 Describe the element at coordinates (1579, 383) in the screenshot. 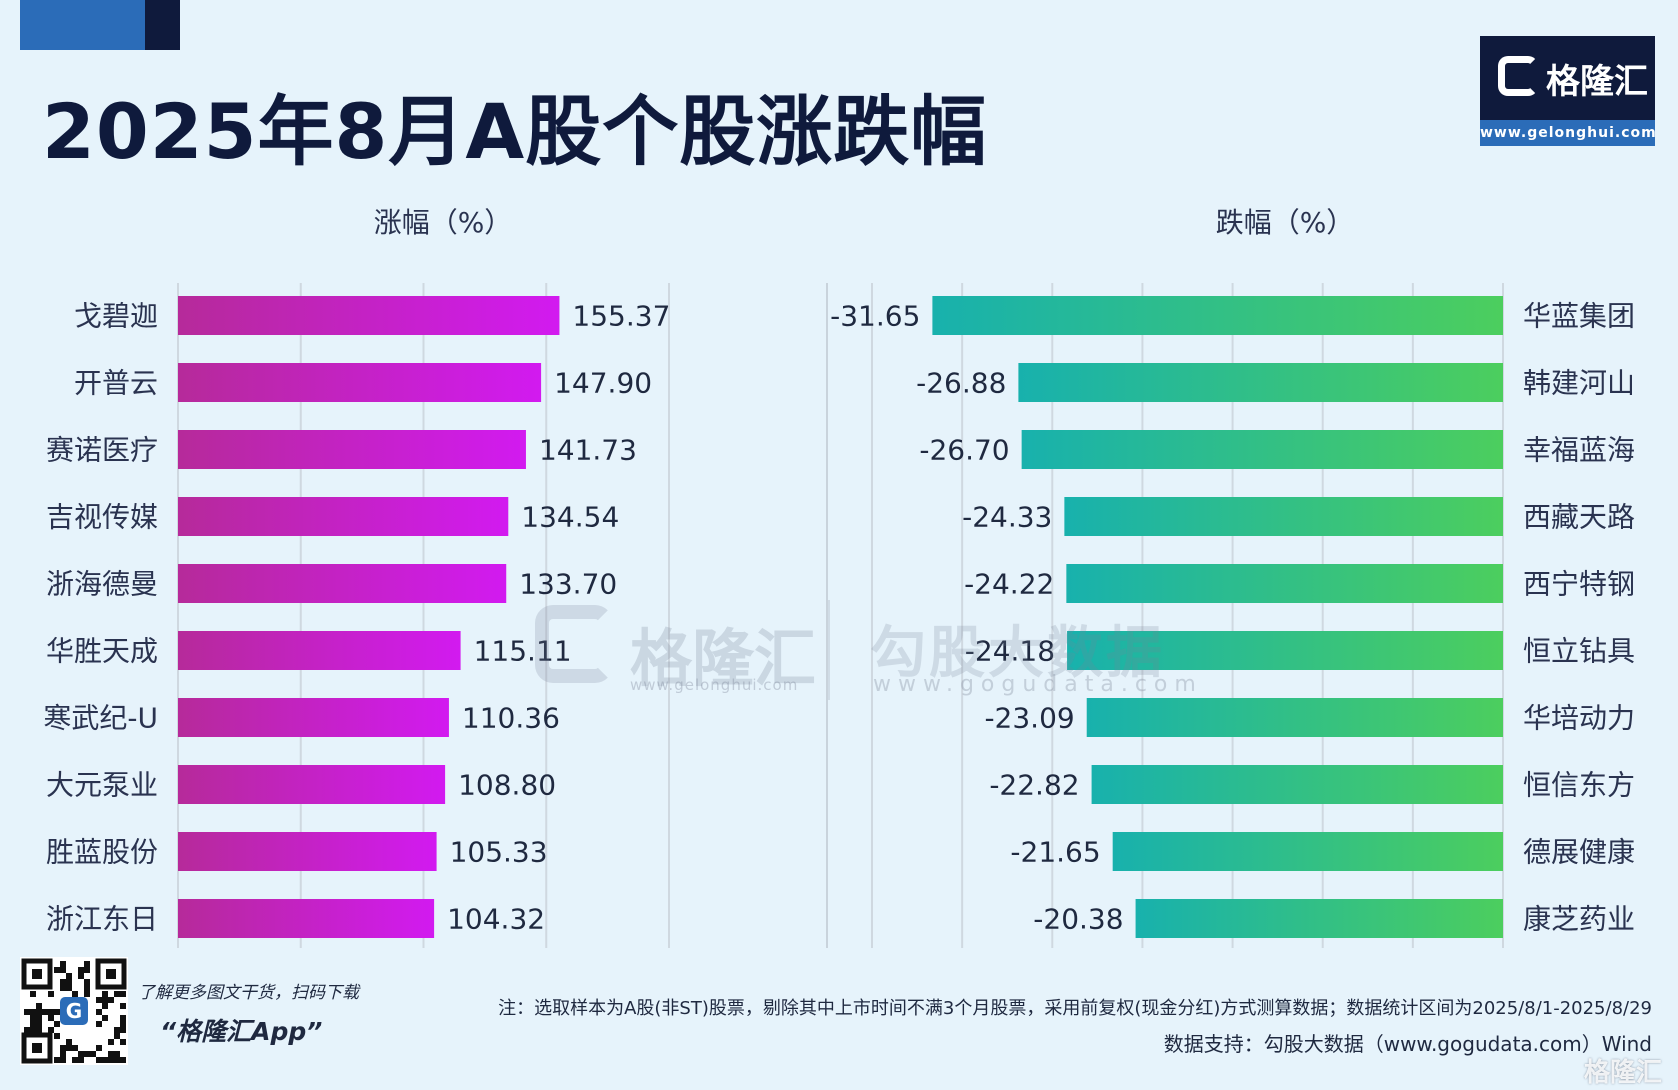

I see `loss-category-label: 韩建河山` at that location.